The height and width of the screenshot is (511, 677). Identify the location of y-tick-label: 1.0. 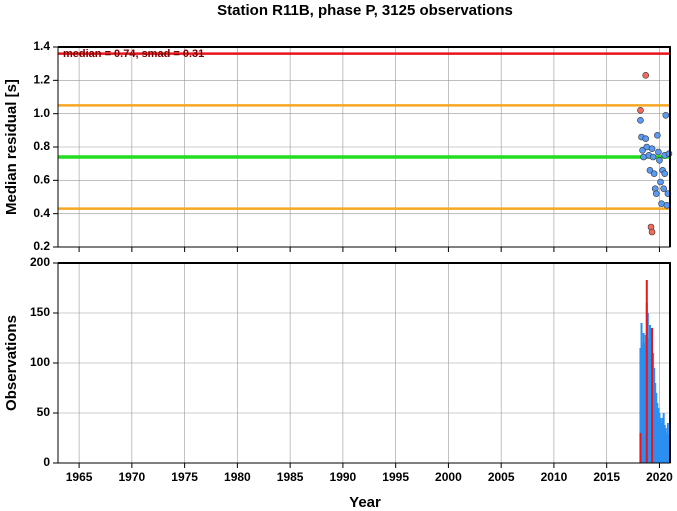
(41, 113).